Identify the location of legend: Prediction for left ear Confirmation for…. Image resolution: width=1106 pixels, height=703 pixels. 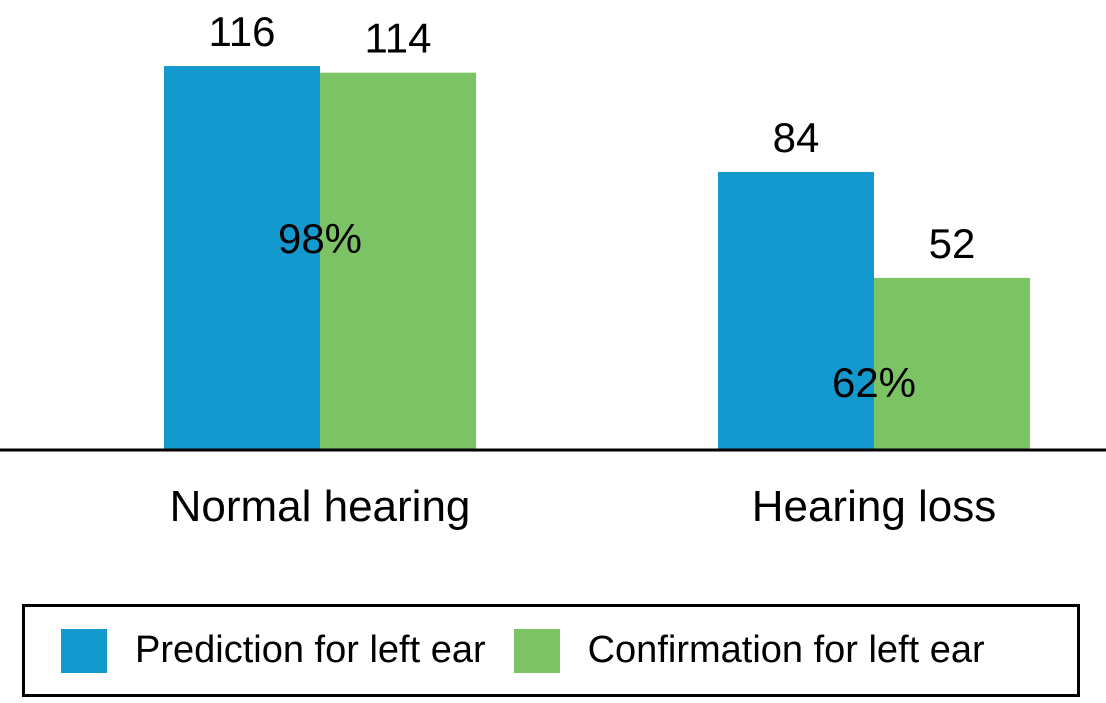
(551, 650).